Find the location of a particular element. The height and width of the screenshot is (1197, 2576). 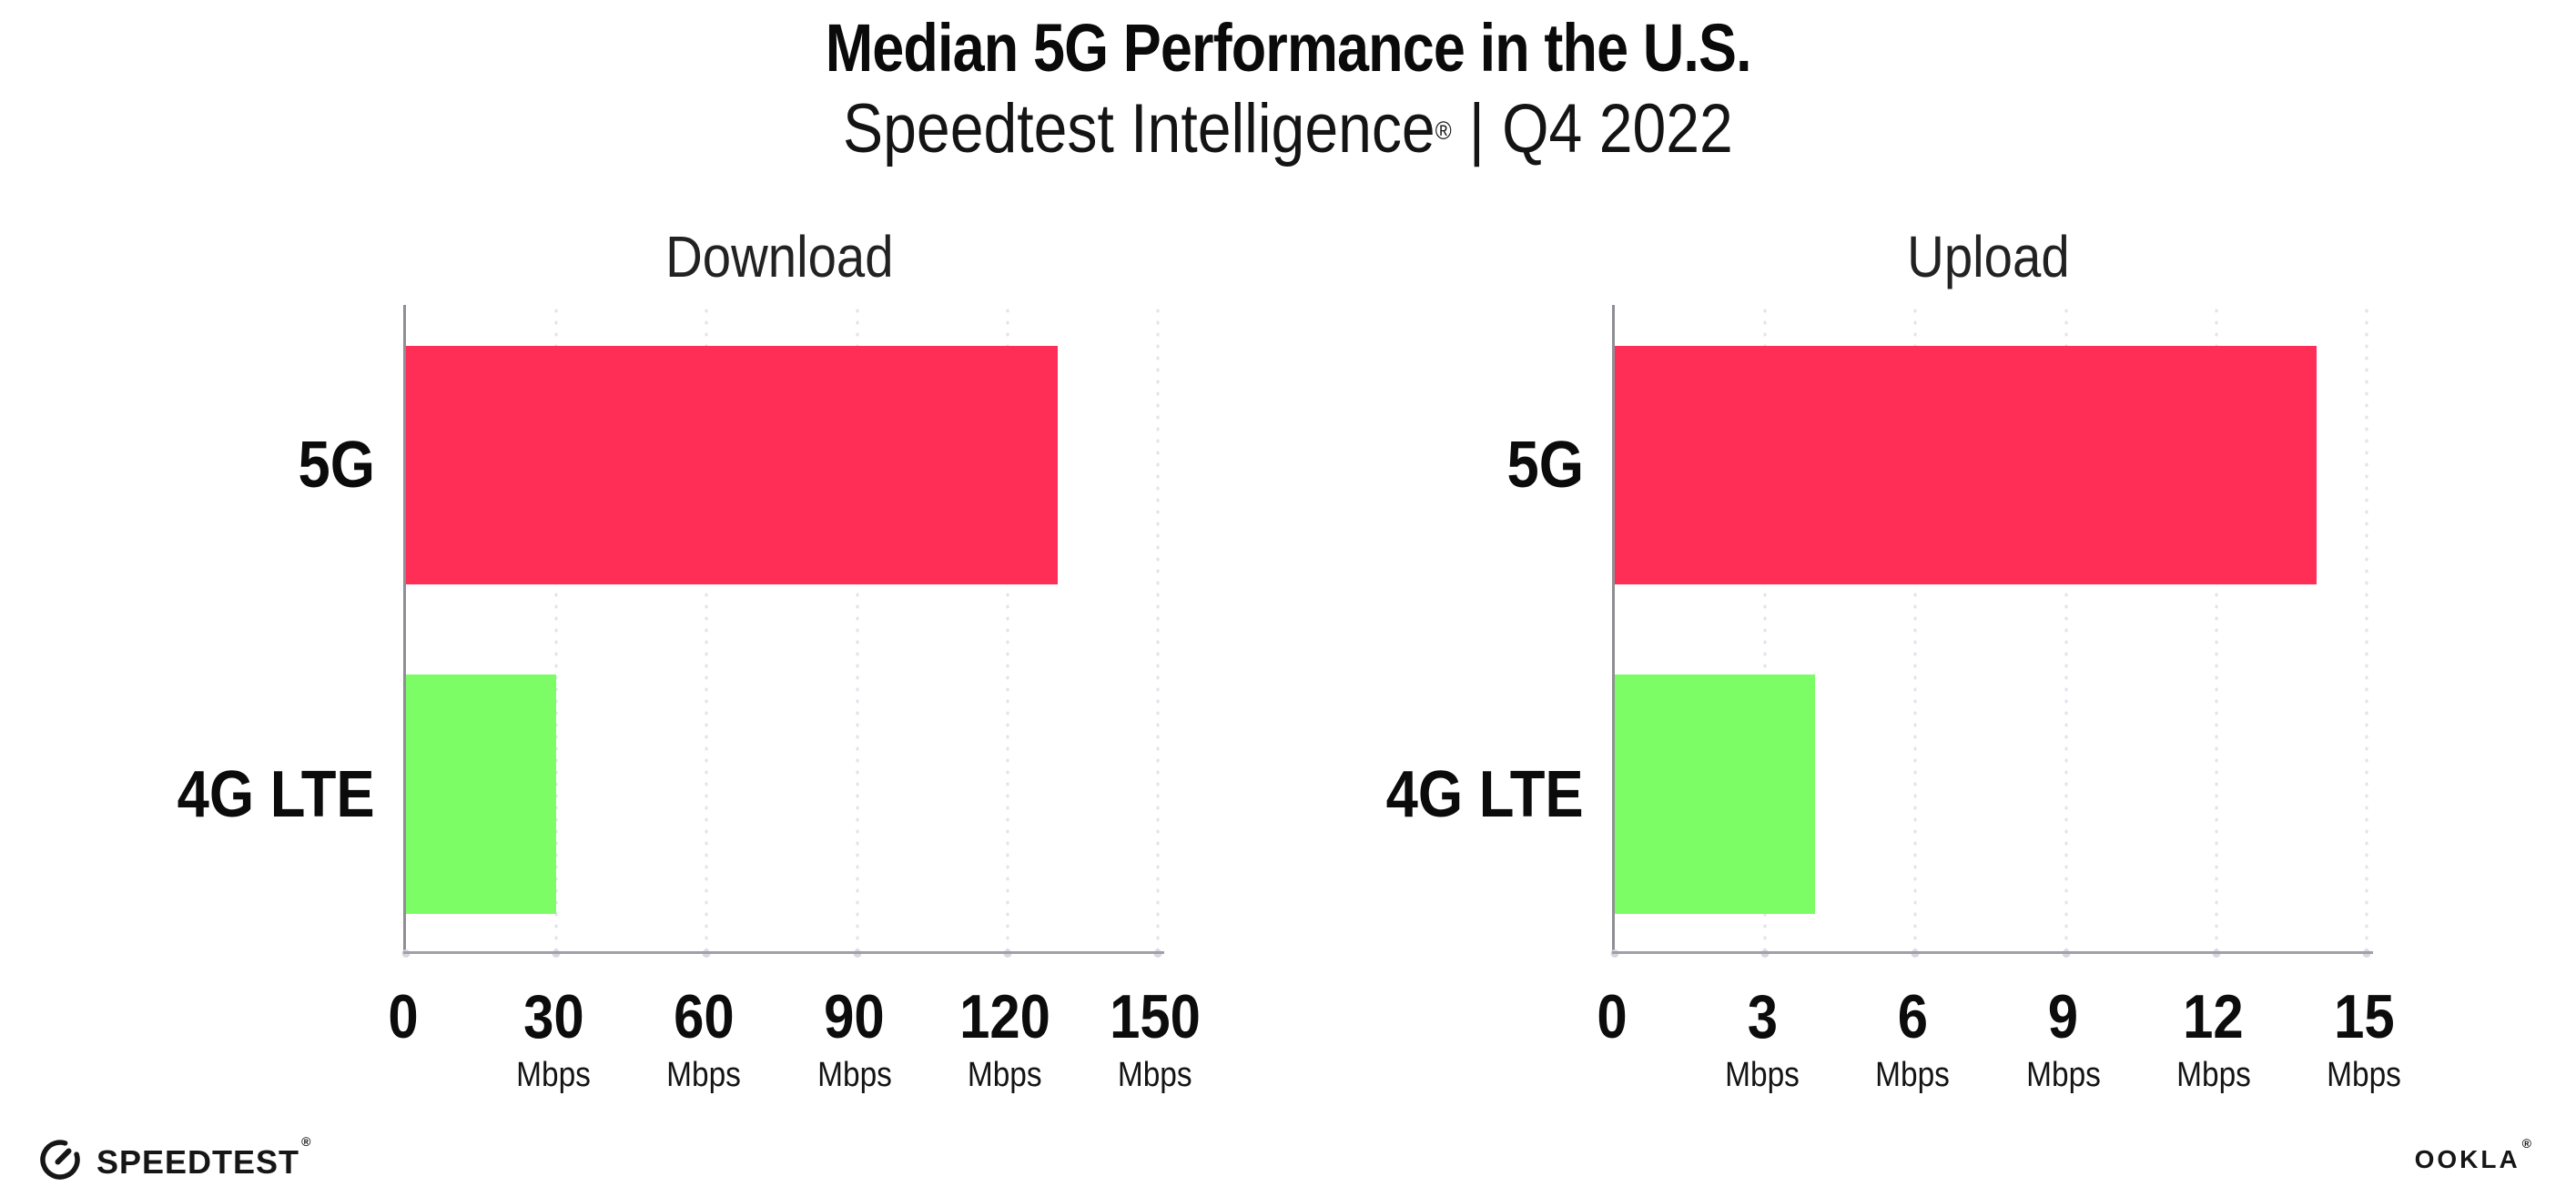

x-tick-label: 12 Mbps is located at coordinates (2213, 1038).